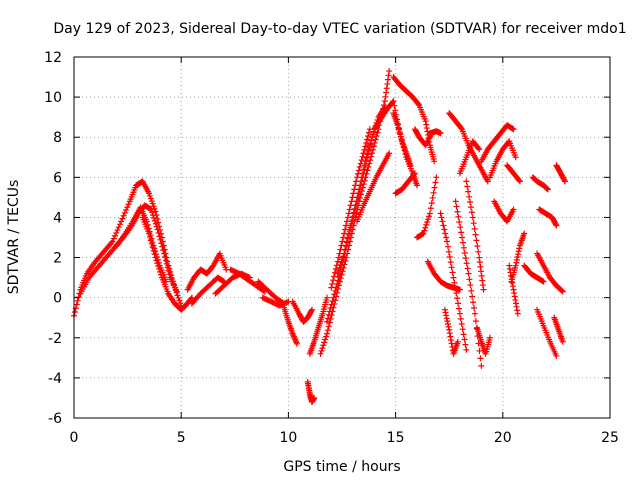 The width and height of the screenshot is (640, 480). I want to click on x-tick-label: 5, so click(181, 438).